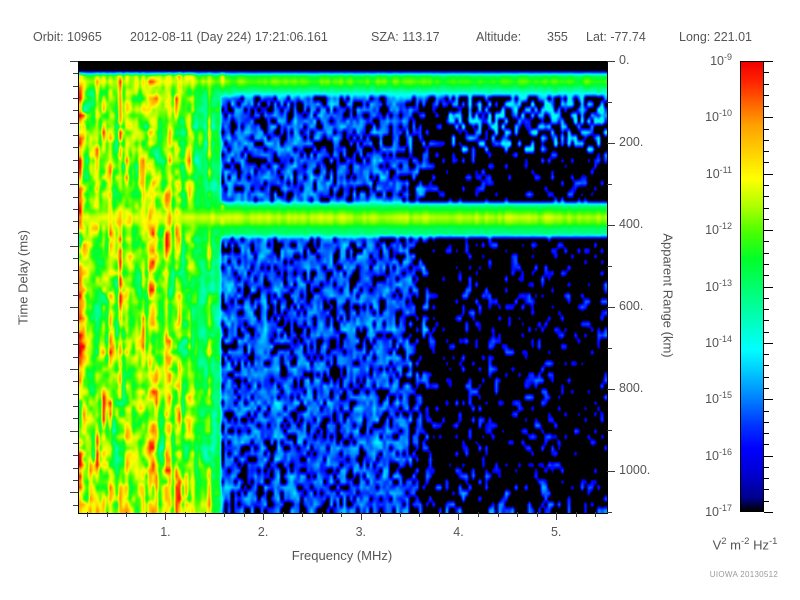 The height and width of the screenshot is (600, 800). Describe the element at coordinates (631, 224) in the screenshot. I see `y2-axis-tick-label: 400.` at that location.